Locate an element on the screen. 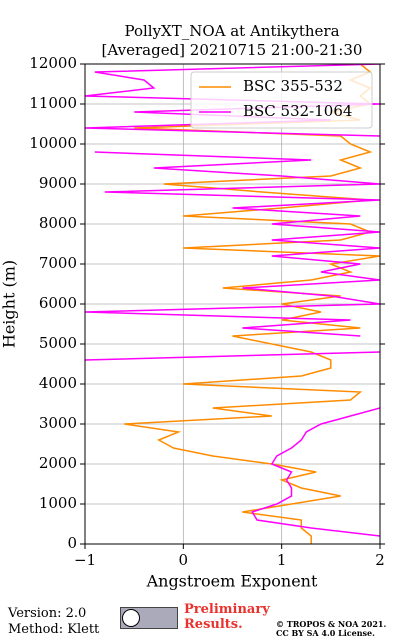  y-tick-label: 7000 is located at coordinates (58, 263).